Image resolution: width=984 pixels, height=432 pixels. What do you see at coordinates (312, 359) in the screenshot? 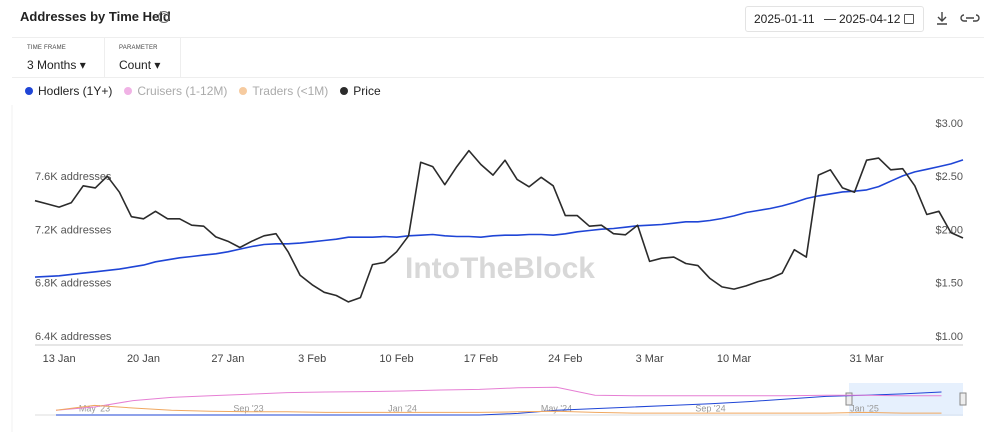
I see `x-tick-label: 3 Feb` at bounding box center [312, 359].